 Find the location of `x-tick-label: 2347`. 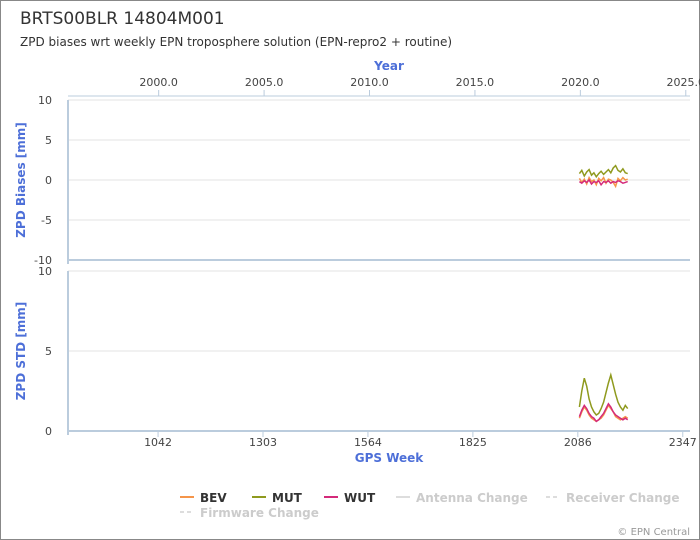

x-tick-label: 2347 is located at coordinates (683, 442).